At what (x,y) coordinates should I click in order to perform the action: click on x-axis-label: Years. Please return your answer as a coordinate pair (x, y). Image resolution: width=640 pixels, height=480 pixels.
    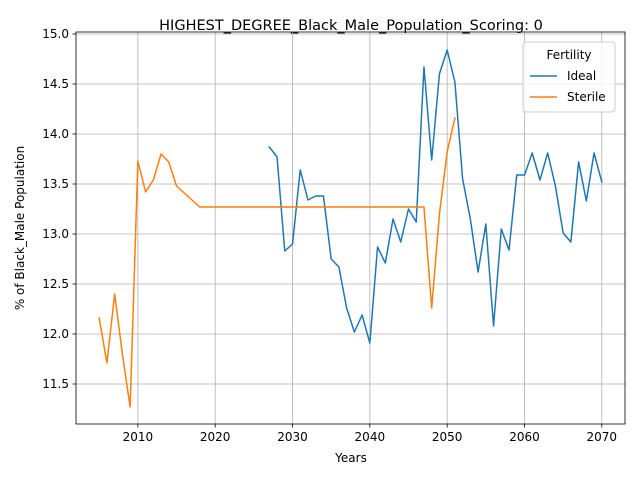
    Looking at the image, I should click on (350, 458).